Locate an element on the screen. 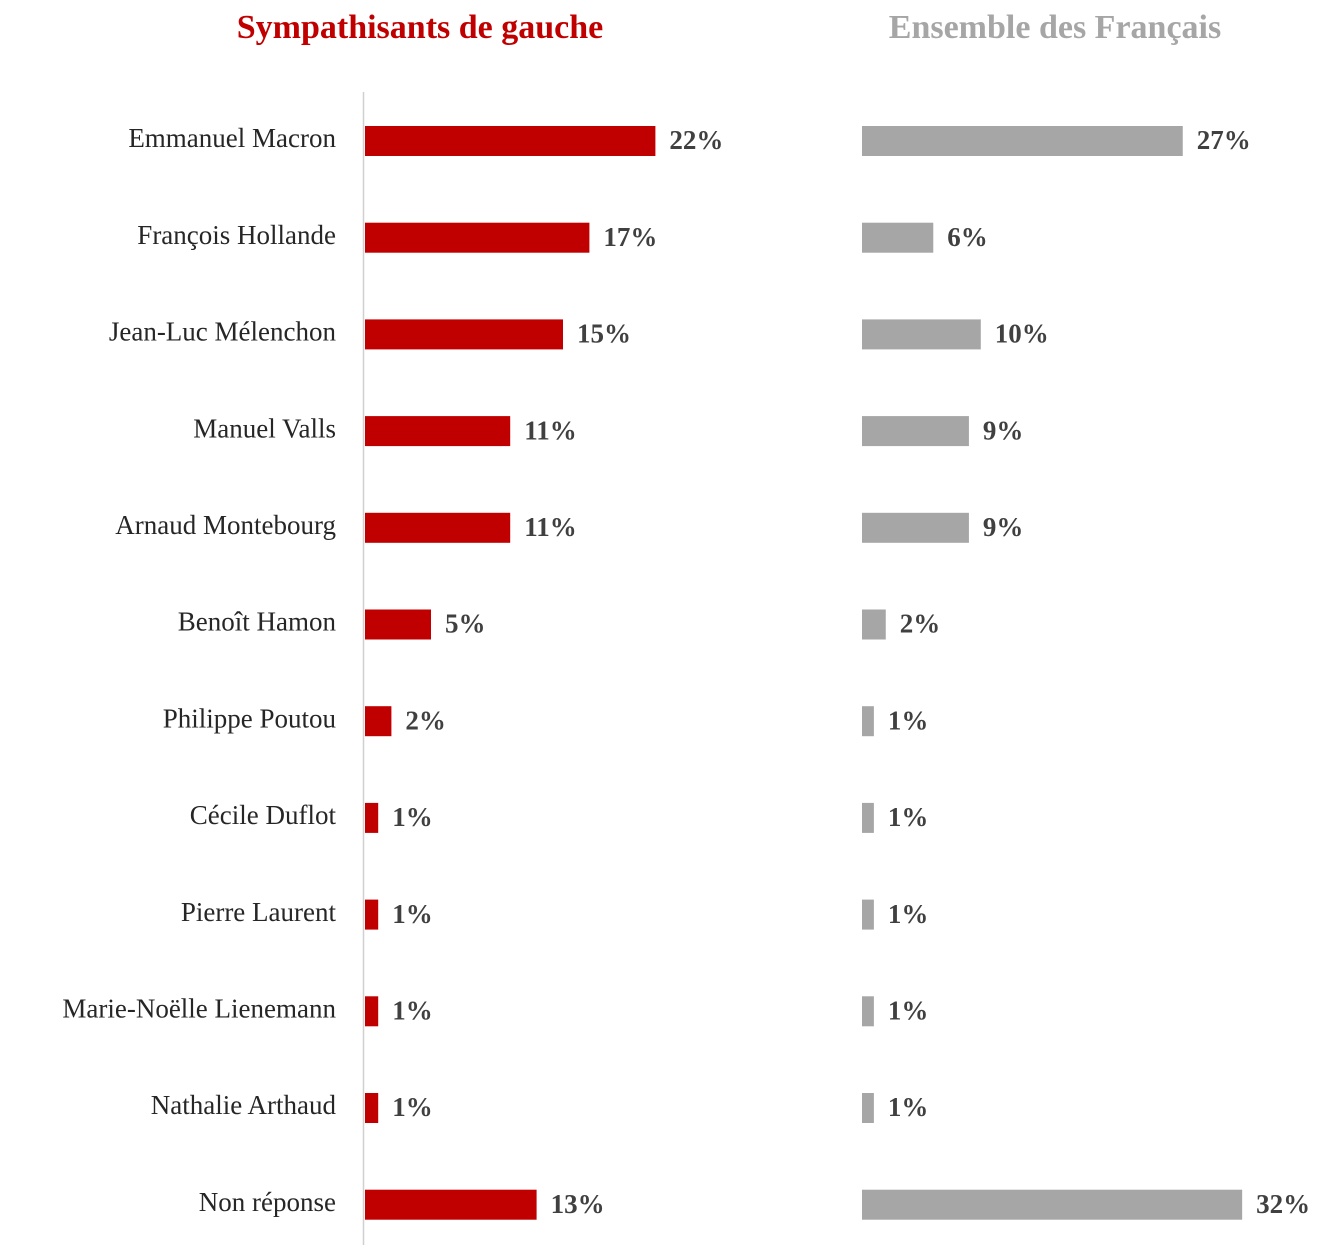 This screenshot has width=1323, height=1245. value-label: 27% is located at coordinates (1224, 140).